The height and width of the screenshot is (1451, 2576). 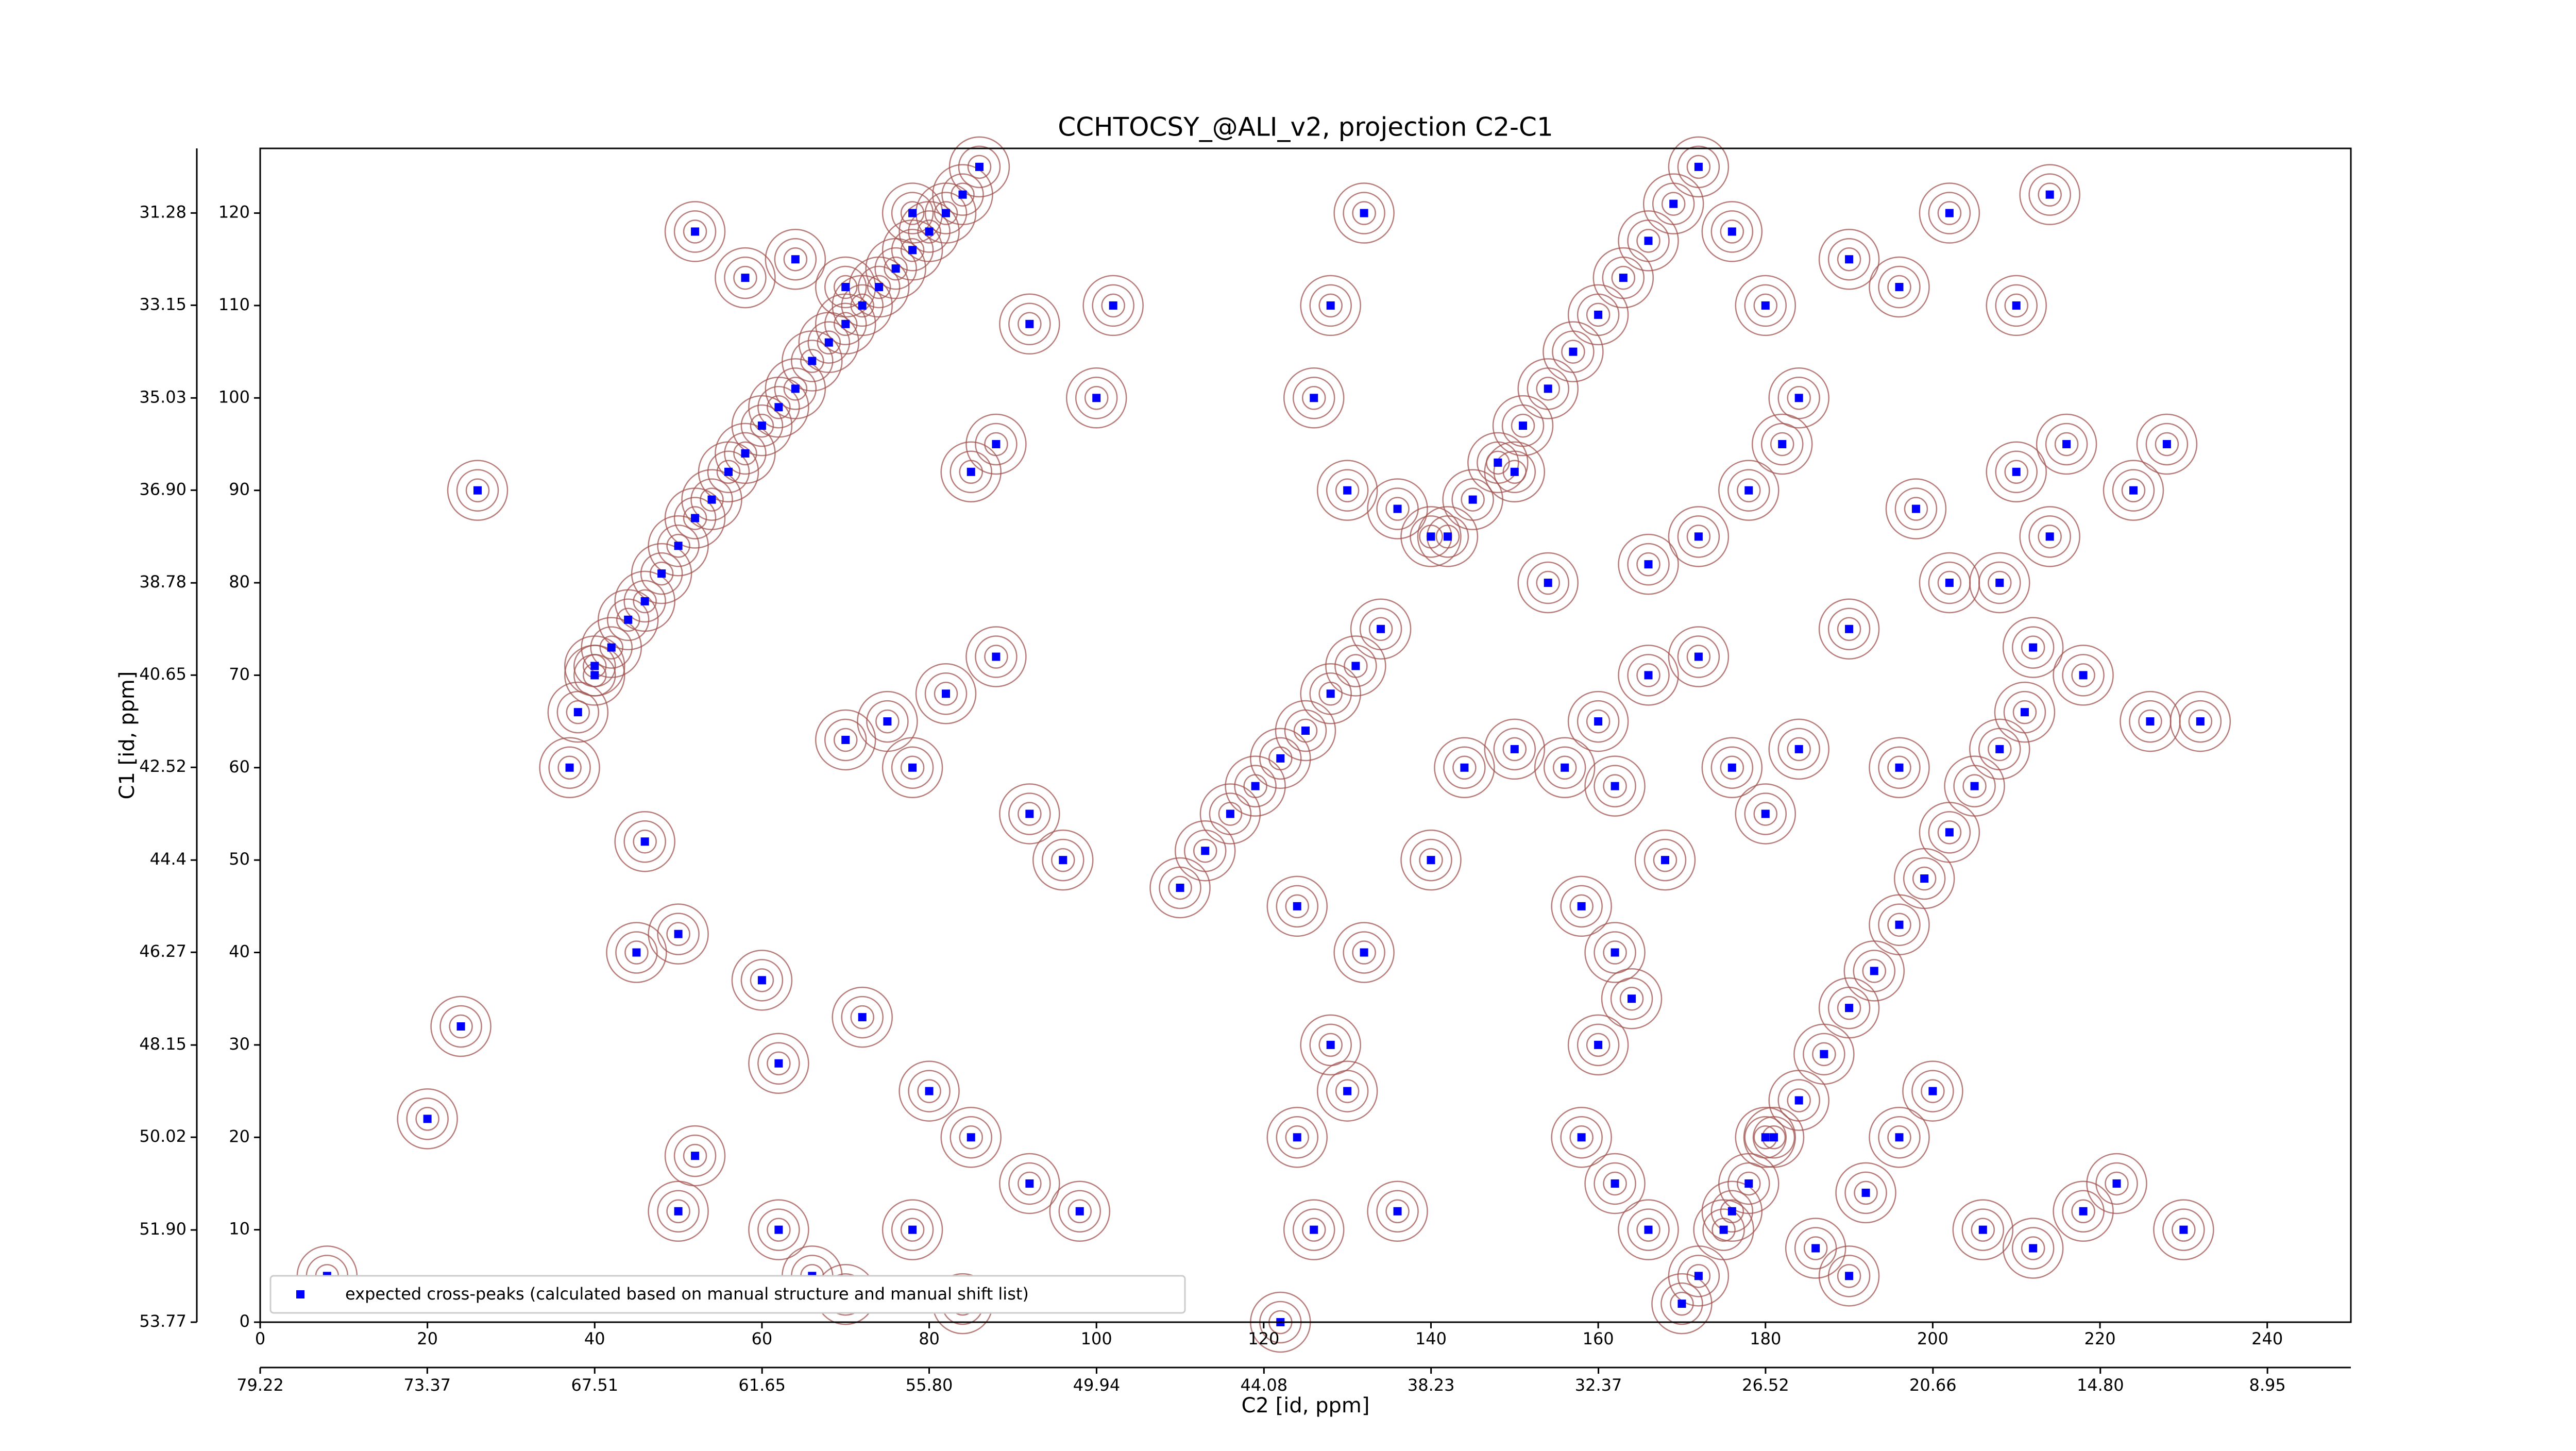 I want to click on legend-box, so click(x=728, y=1294).